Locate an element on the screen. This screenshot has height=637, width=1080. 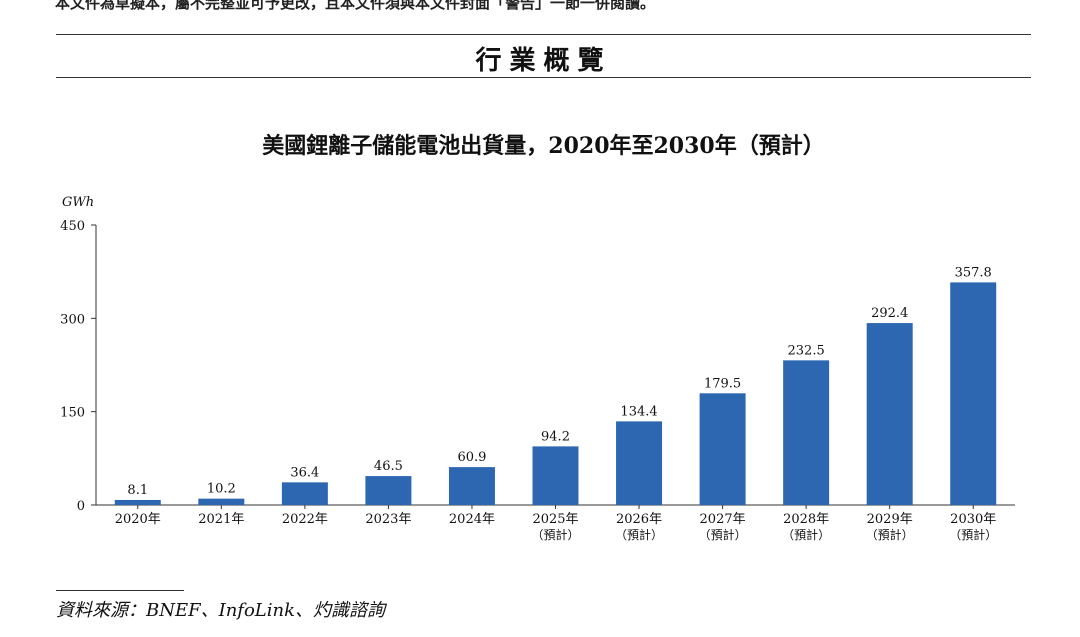
x-tick-label: 2021年 is located at coordinates (221, 519).